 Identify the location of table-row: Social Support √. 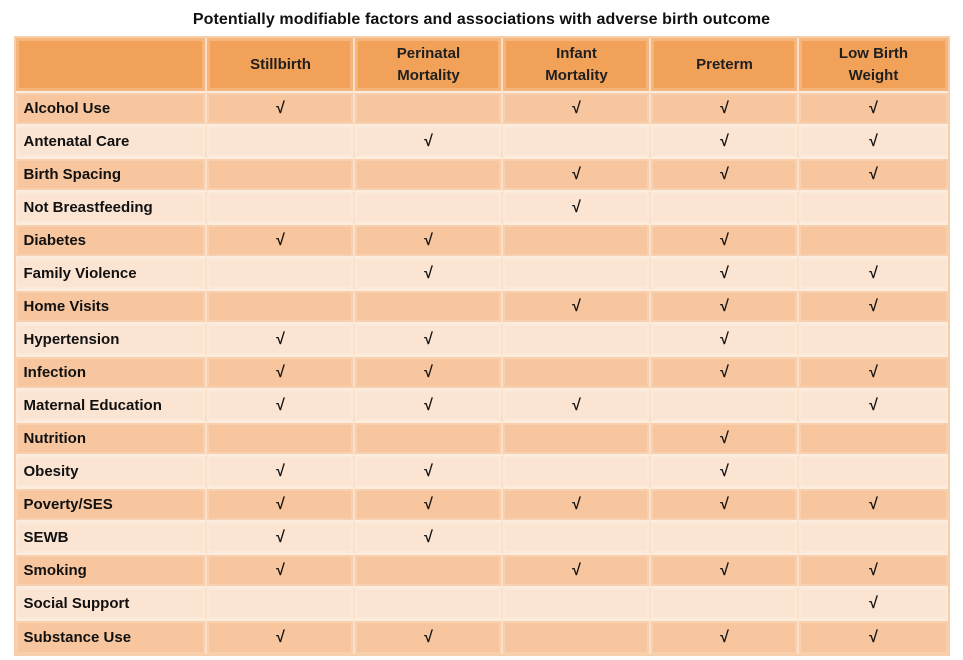
(481, 604).